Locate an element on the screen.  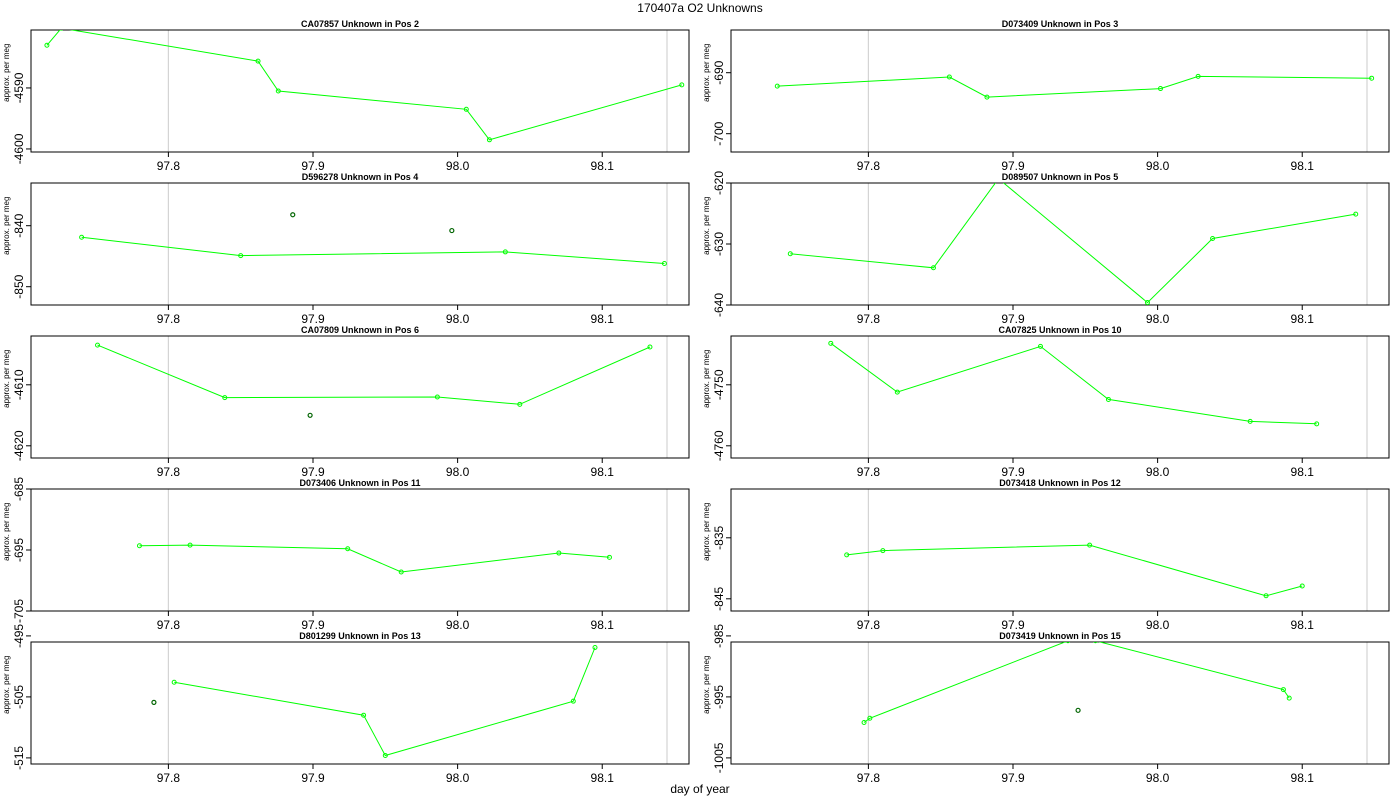
y-tick-label: -845 is located at coordinates (719, 598).